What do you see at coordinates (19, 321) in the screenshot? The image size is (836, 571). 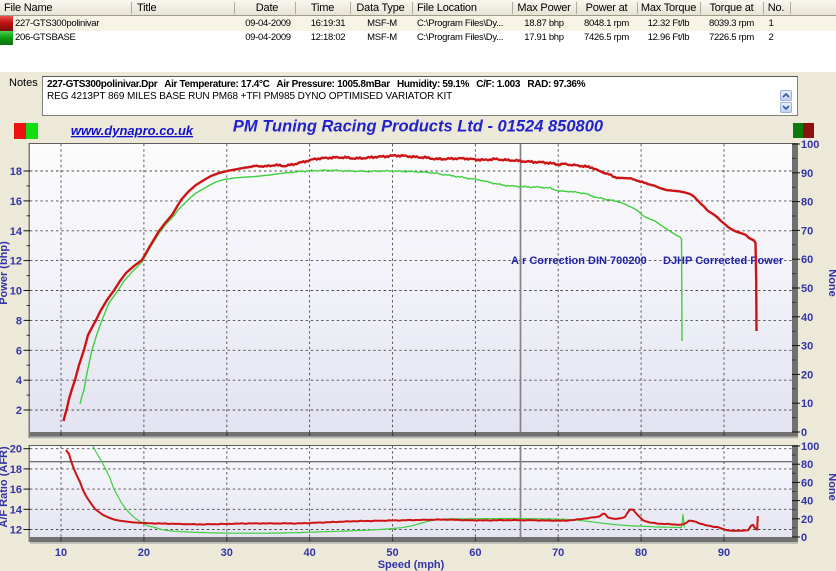 I see `svg-text: 8` at bounding box center [19, 321].